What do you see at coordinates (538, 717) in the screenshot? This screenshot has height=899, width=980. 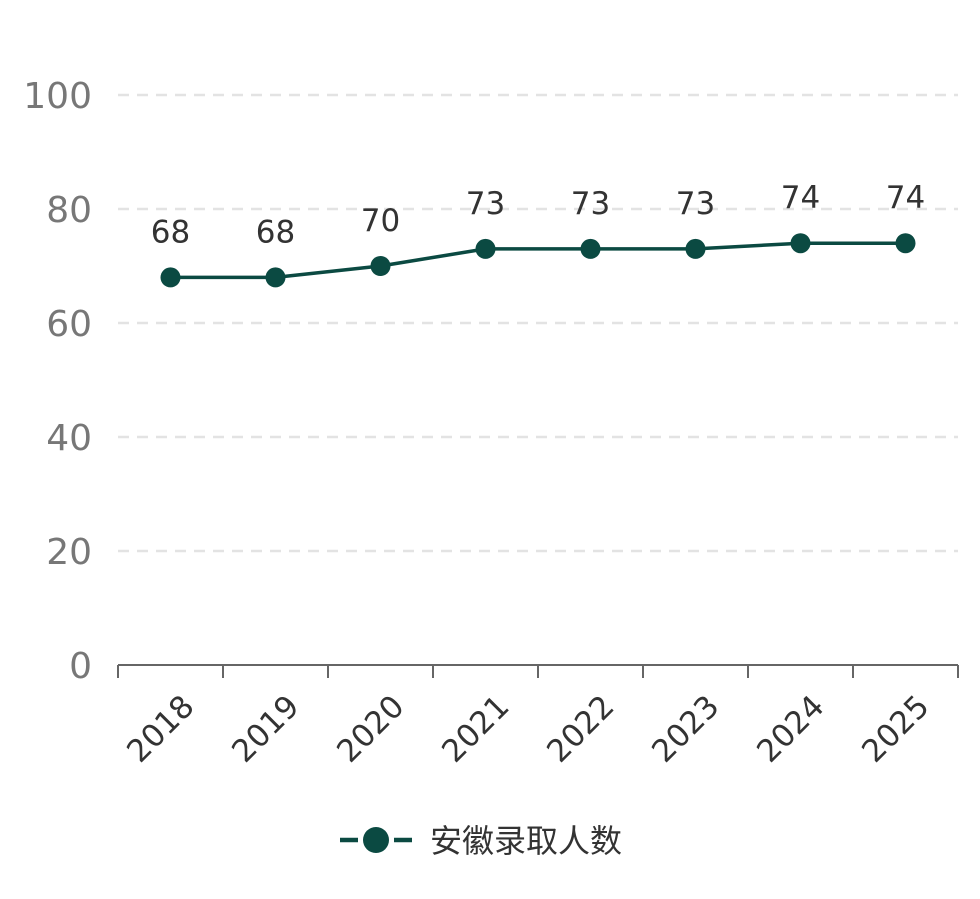 I see `x-axis: 2018 2019 2020 2021 2022 2023 2024 2025` at bounding box center [538, 717].